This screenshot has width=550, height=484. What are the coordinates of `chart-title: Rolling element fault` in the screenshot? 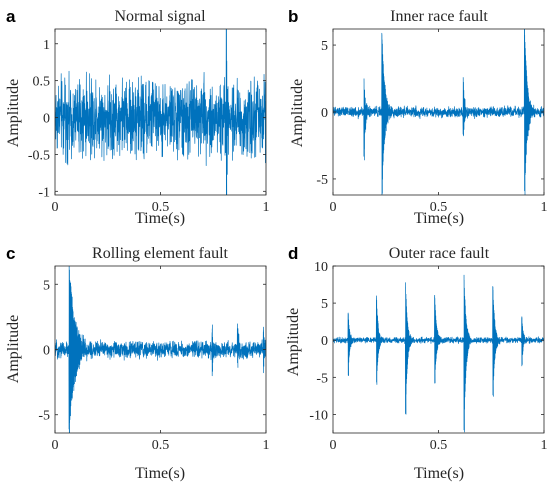 It's located at (160, 253).